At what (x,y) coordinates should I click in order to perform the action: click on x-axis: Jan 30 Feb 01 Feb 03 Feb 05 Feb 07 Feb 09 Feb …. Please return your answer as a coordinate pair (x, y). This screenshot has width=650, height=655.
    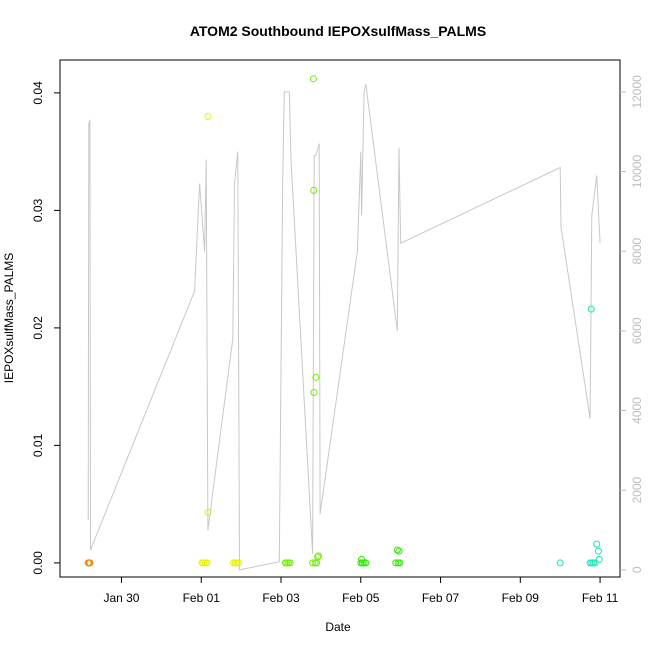
    Looking at the image, I should click on (361, 591).